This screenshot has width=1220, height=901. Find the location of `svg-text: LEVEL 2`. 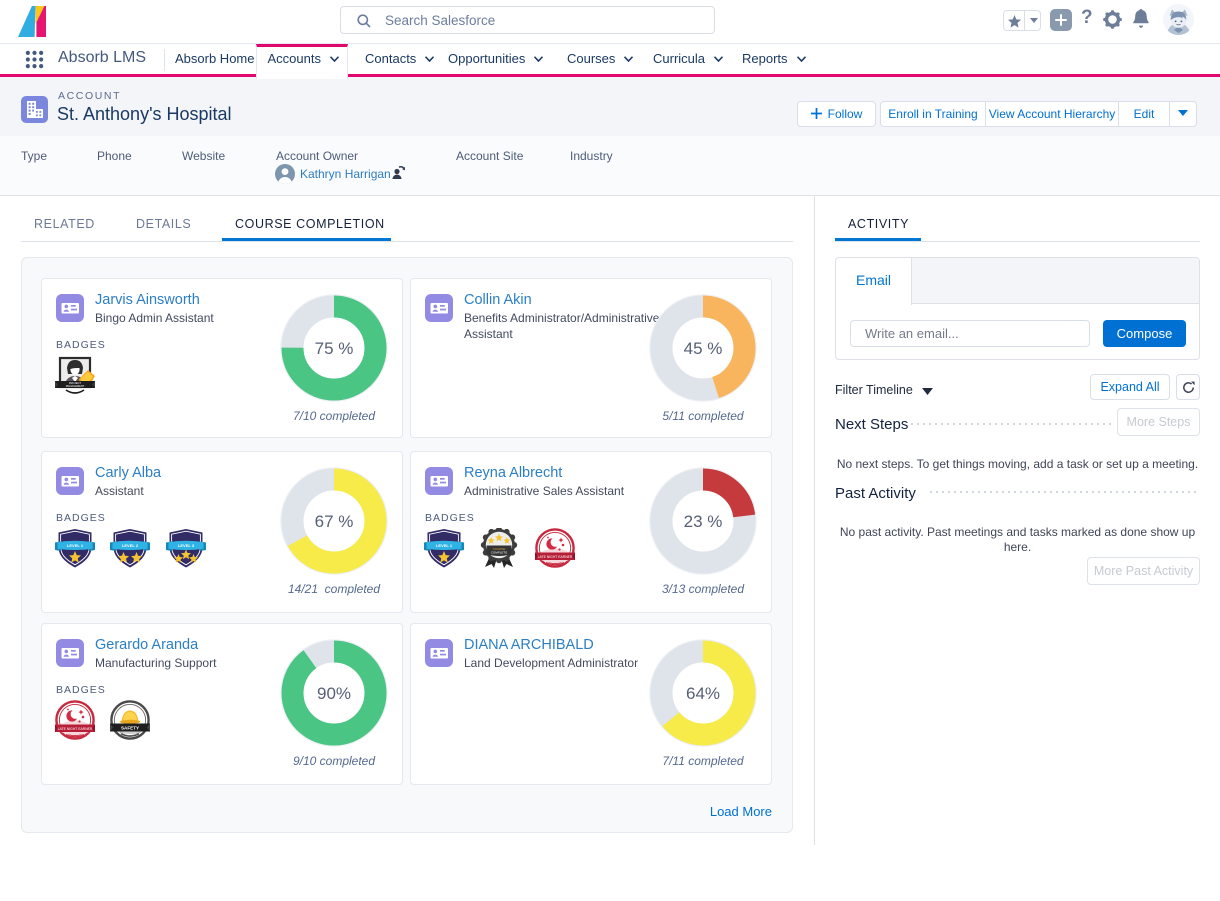

svg-text: LEVEL 2 is located at coordinates (130, 545).